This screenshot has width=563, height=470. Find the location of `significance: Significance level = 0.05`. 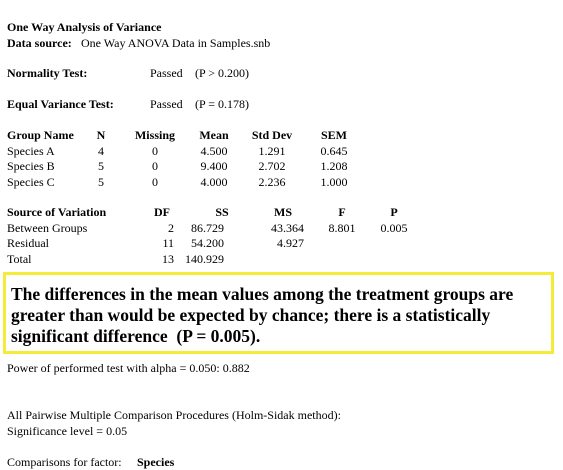

significance: Significance level = 0.05 is located at coordinates (67, 431).